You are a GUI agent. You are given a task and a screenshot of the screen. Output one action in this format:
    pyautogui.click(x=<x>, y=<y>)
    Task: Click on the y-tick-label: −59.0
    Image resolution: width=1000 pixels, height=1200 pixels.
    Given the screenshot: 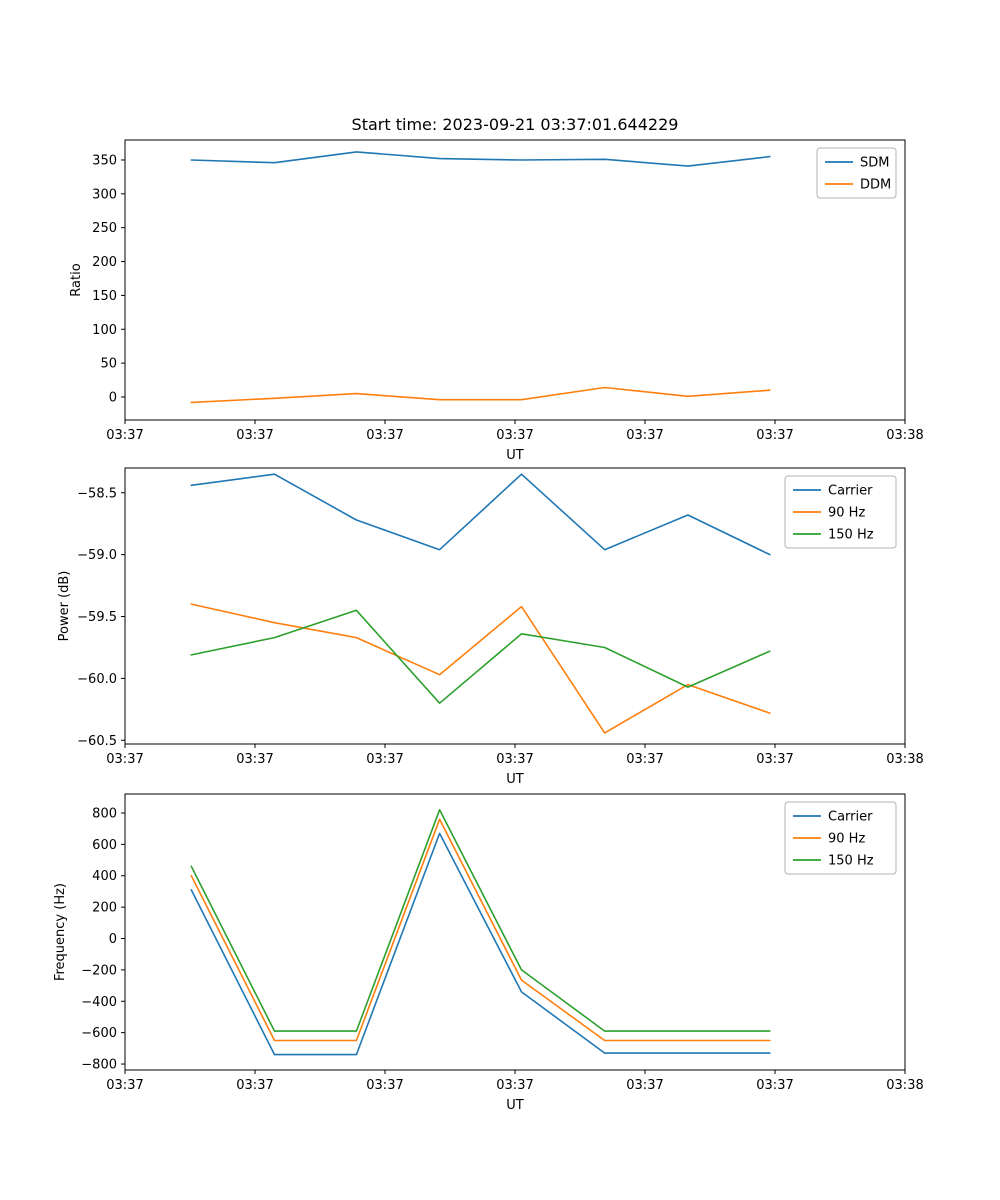 What is the action you would take?
    pyautogui.click(x=97, y=555)
    